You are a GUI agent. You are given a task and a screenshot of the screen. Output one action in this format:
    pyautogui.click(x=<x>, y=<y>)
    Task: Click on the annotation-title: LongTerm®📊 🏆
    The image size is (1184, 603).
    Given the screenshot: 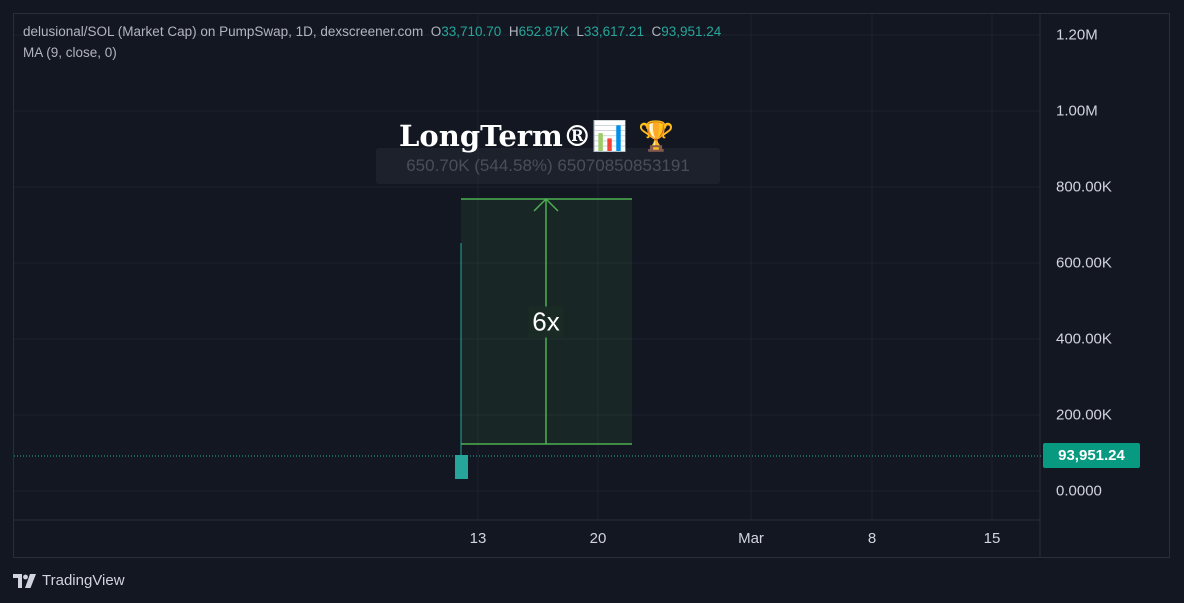 What is the action you would take?
    pyautogui.click(x=537, y=136)
    